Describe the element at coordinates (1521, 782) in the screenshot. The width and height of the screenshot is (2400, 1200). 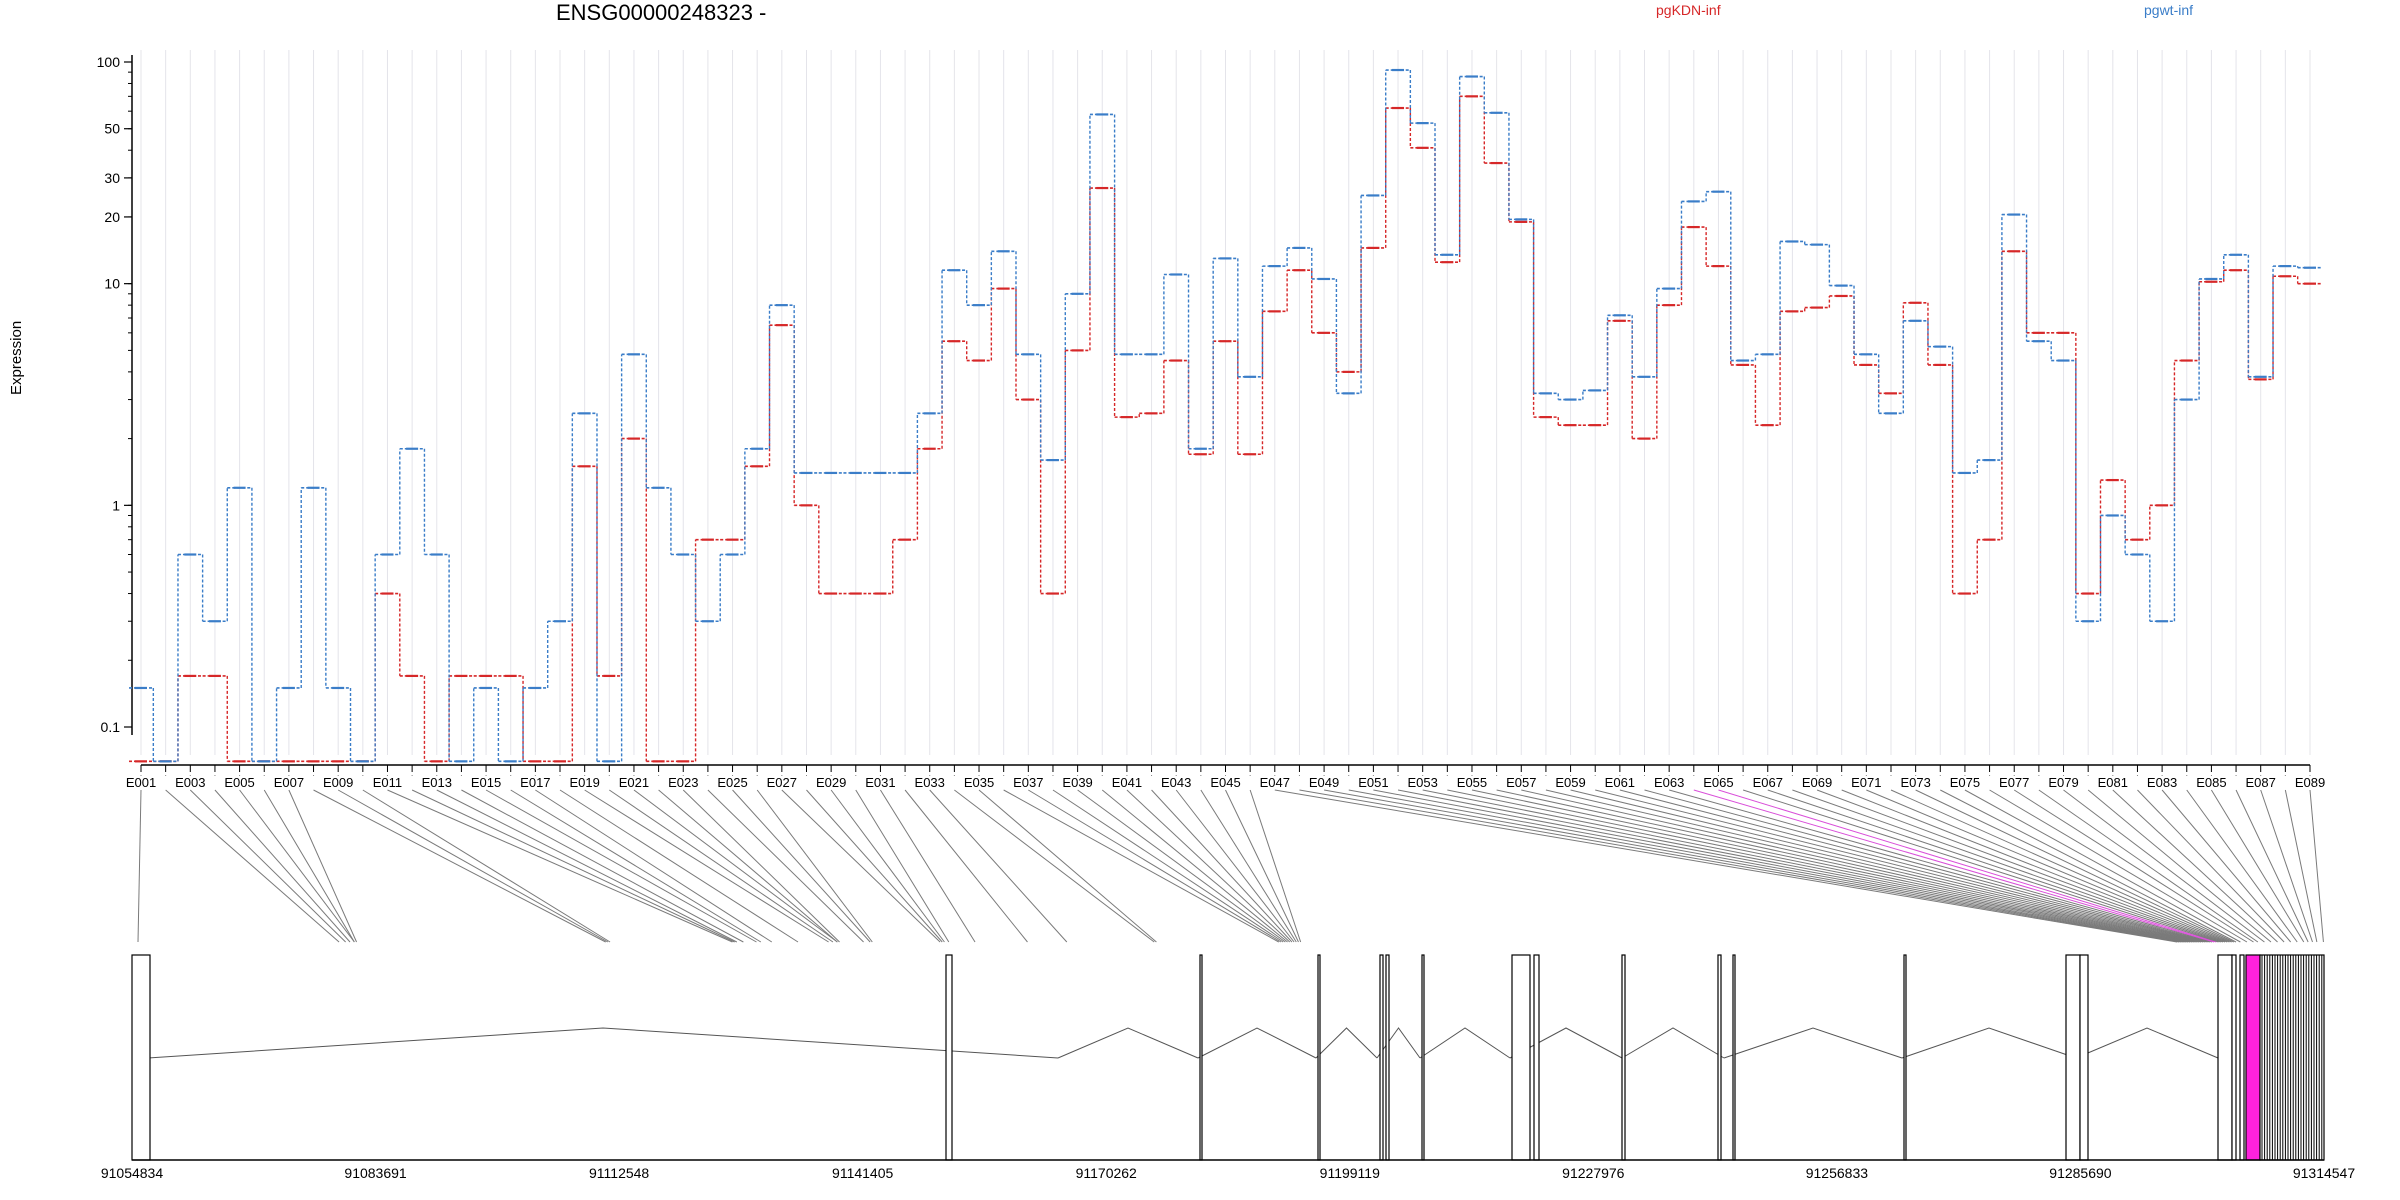
I see `x-tick-label: E057` at that location.